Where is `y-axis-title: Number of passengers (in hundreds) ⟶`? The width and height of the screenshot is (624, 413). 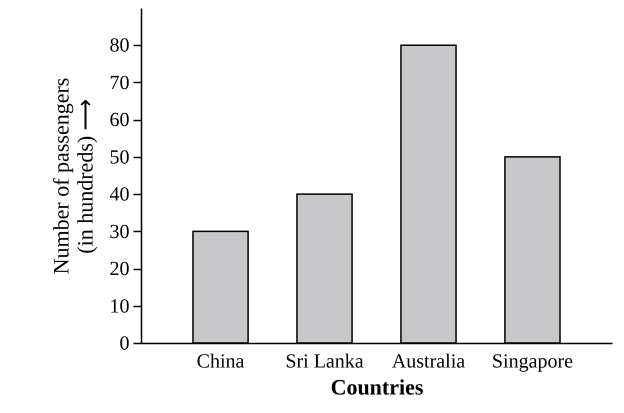 y-axis-title: Number of passengers (in hundreds) ⟶ is located at coordinates (73, 176).